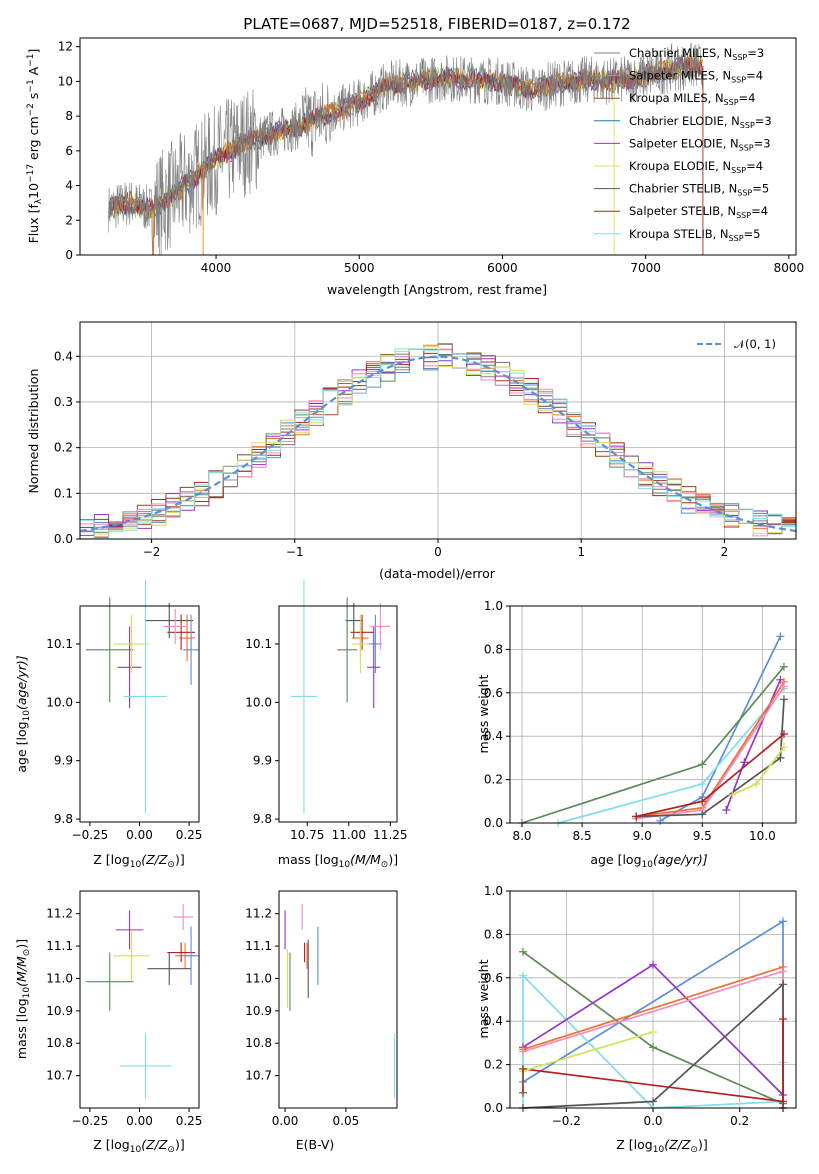  Describe the element at coordinates (90, 1121) in the screenshot. I see `x-tick-label: −0.25` at that location.